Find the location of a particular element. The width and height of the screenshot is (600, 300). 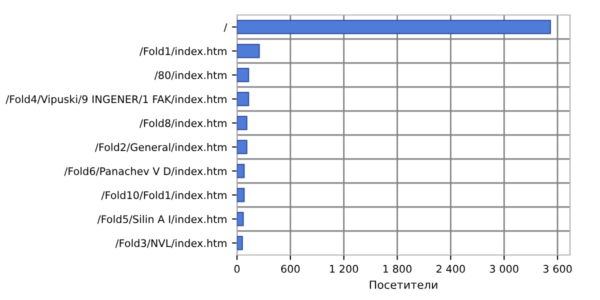

y-tick-label: /Fold8/index.htm is located at coordinates (182, 123).